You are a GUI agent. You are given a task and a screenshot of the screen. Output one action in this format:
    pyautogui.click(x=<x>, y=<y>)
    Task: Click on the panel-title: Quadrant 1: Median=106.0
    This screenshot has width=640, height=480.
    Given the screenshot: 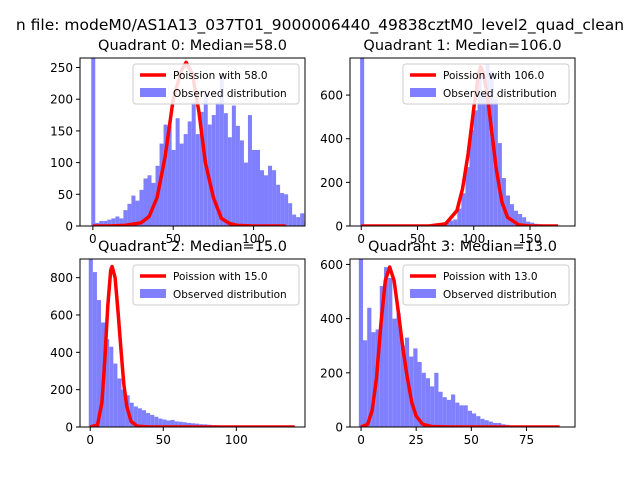 What is the action you would take?
    pyautogui.click(x=462, y=46)
    